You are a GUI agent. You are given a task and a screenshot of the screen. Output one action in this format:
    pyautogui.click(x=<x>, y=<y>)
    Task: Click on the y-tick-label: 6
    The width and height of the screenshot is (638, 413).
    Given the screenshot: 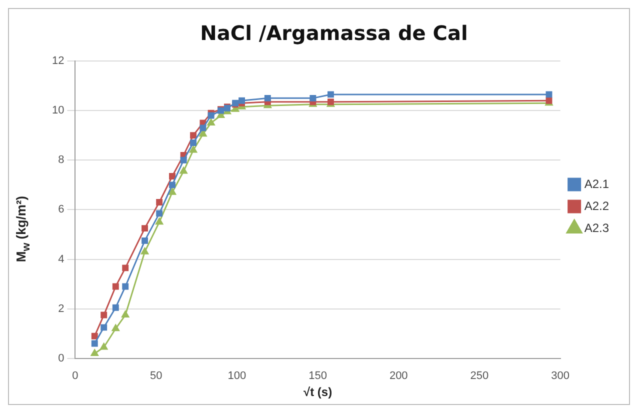 What is the action you would take?
    pyautogui.click(x=61, y=210)
    